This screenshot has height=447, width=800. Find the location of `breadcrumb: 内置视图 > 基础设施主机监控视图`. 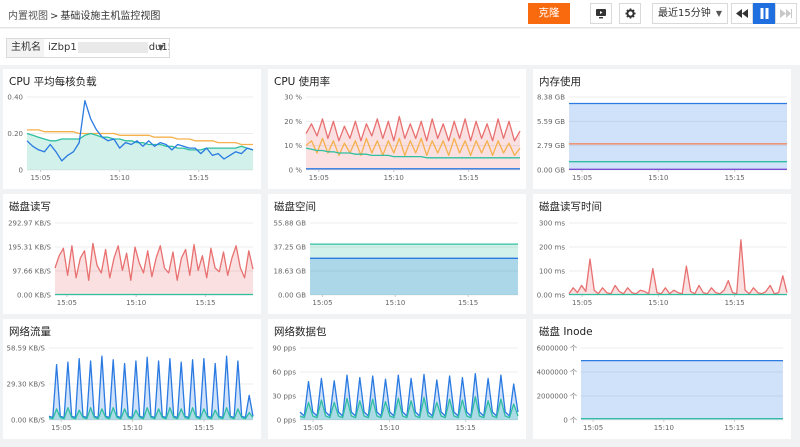

breadcrumb: 内置视图 > 基础设施主机监控视图 is located at coordinates (84, 14).